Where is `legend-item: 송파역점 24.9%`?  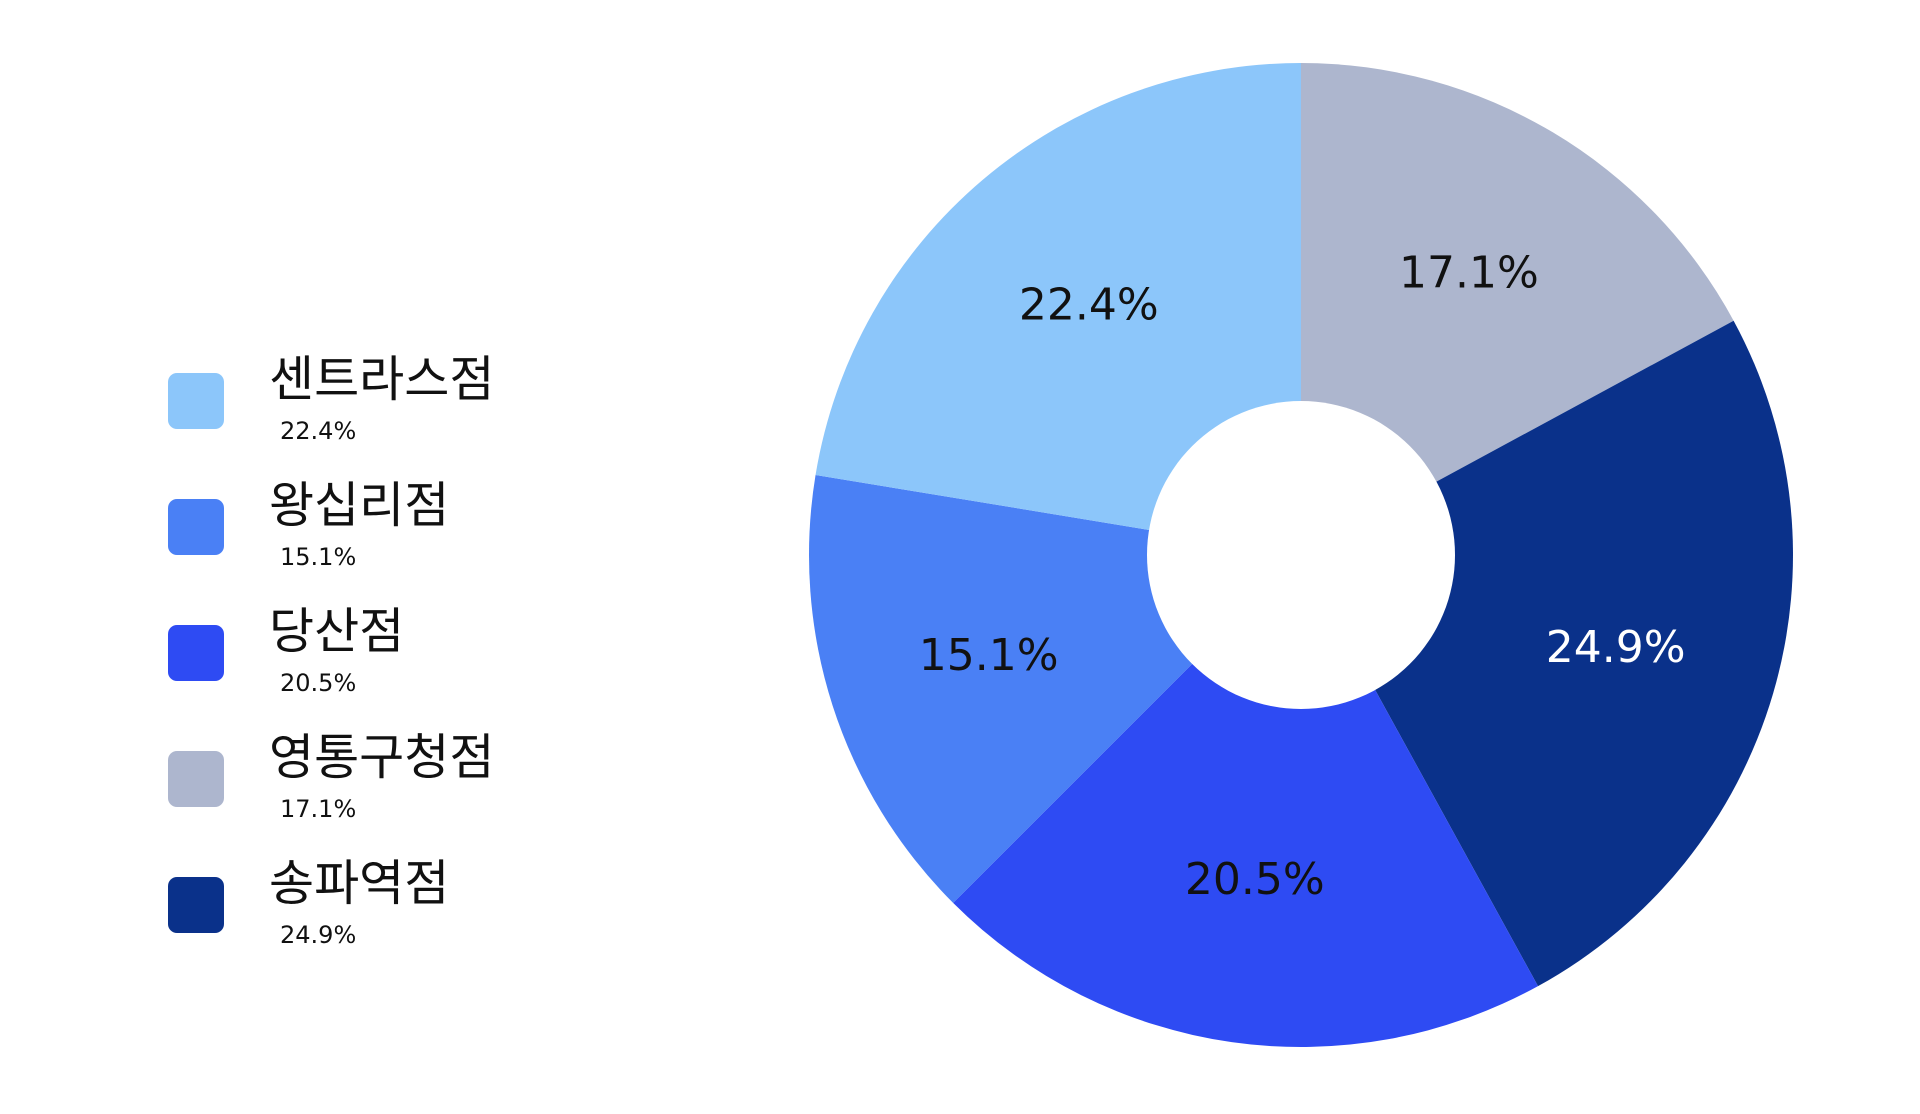
legend-item: 송파역점 24.9% is located at coordinates (378, 917).